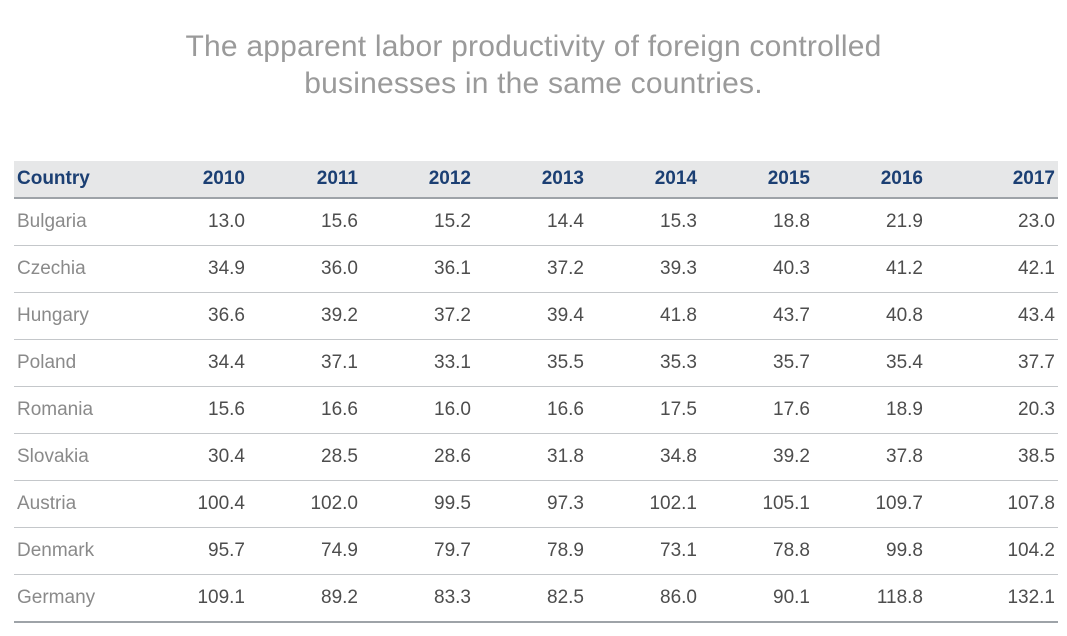 The image size is (1067, 636). I want to click on table-row: Bulgaria 13.0 15.6 15.2 14.4 15.3 18.8 21.9 23.0, so click(536, 222).